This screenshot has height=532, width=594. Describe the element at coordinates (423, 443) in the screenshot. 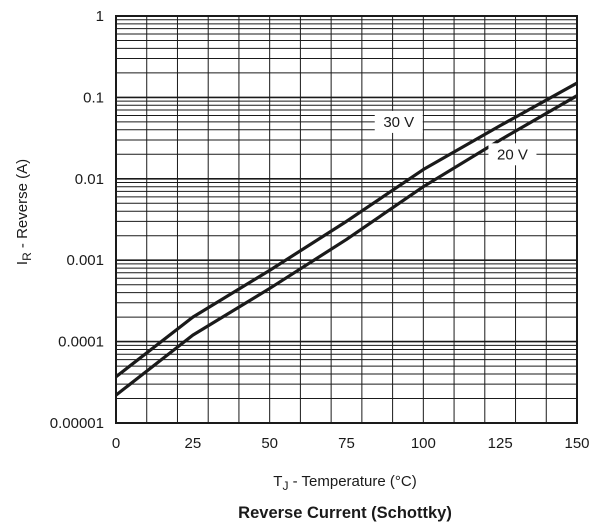

I see `x-tick-label: 100` at that location.